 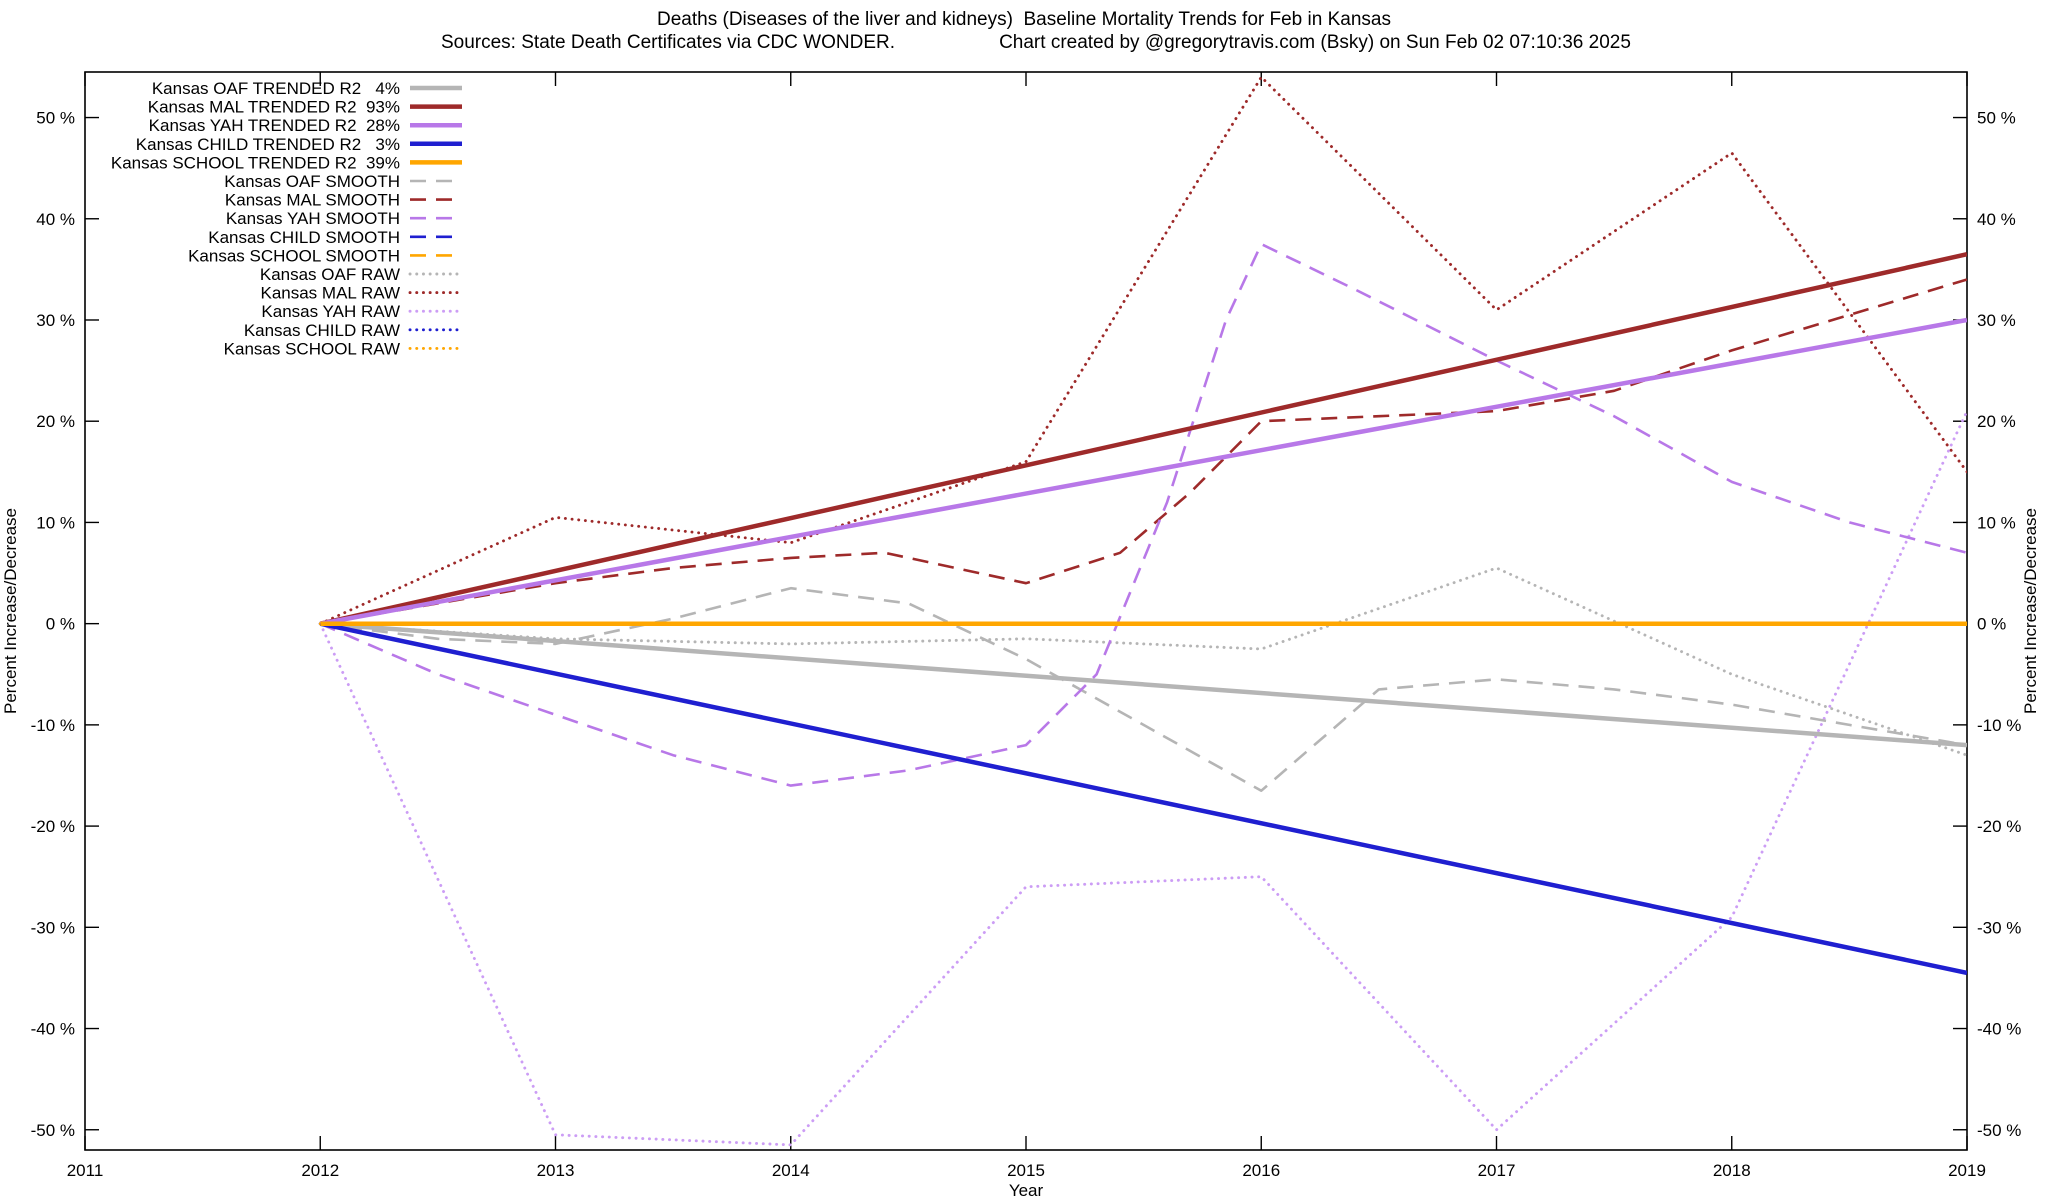 I want to click on y-axis-label-left: Percent Increase/Decrease, so click(x=10, y=611).